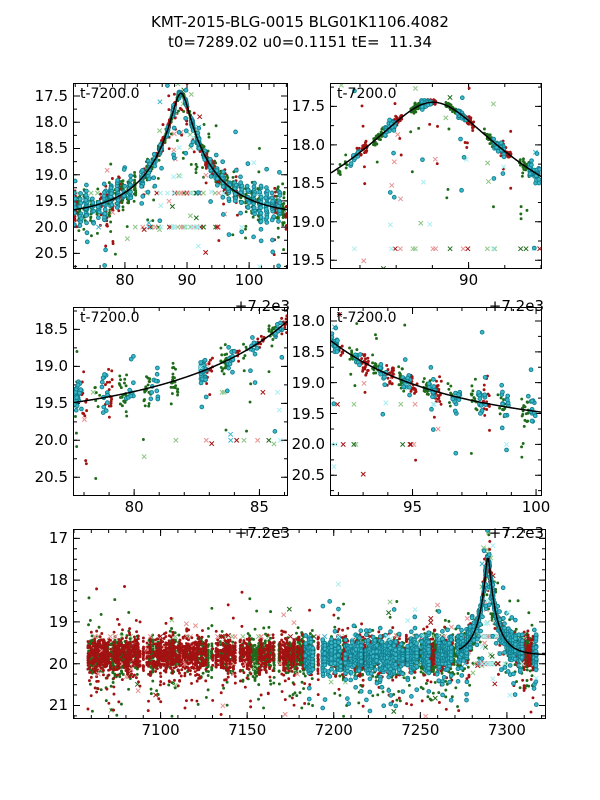  I want to click on y-tick-label: 18, so click(58, 580).